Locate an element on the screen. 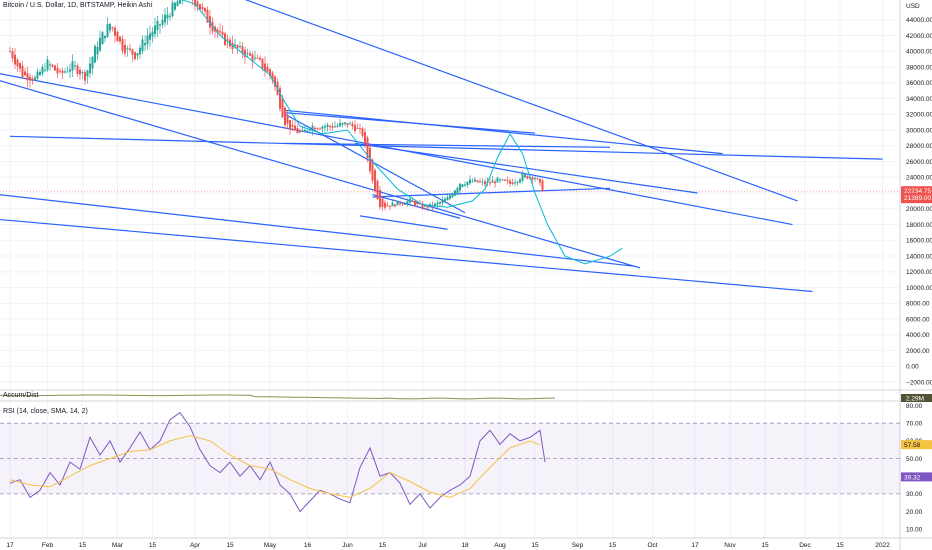 Image resolution: width=932 pixels, height=550 pixels. rsi-badge: 57.58 is located at coordinates (916, 445).